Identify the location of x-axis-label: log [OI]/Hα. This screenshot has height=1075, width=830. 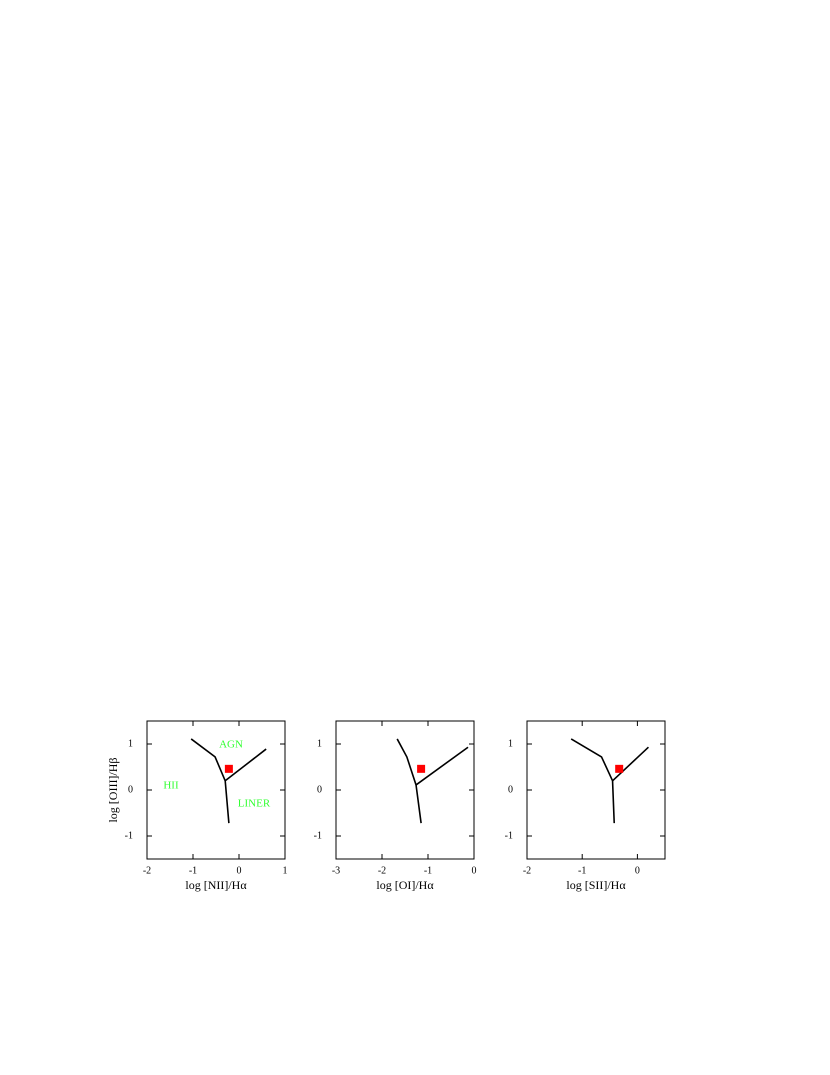
(405, 885).